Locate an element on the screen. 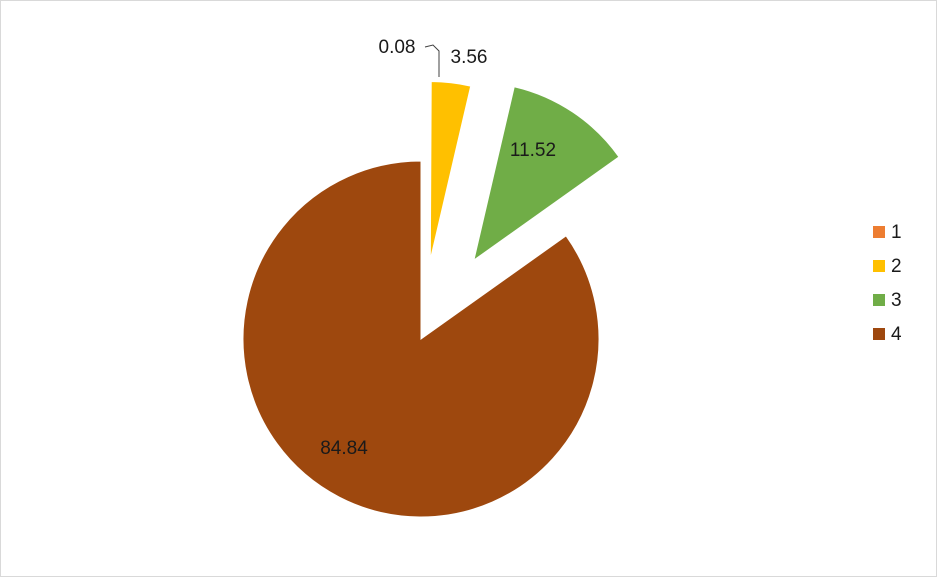  data-label-4: 84.84 is located at coordinates (344, 448).